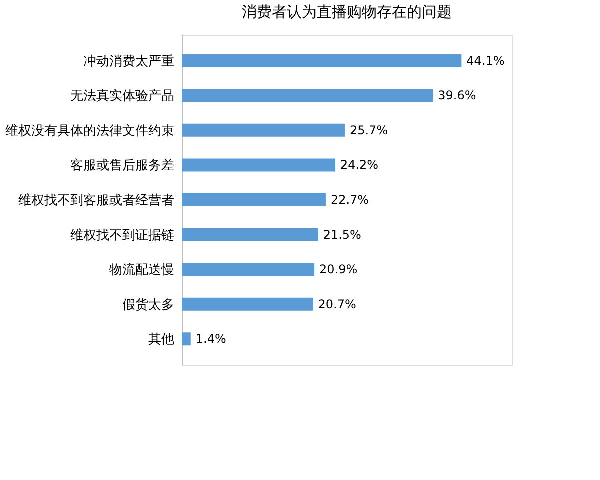 Image resolution: width=600 pixels, height=480 pixels. Describe the element at coordinates (339, 269) in the screenshot. I see `data-label: 20.9%` at that location.